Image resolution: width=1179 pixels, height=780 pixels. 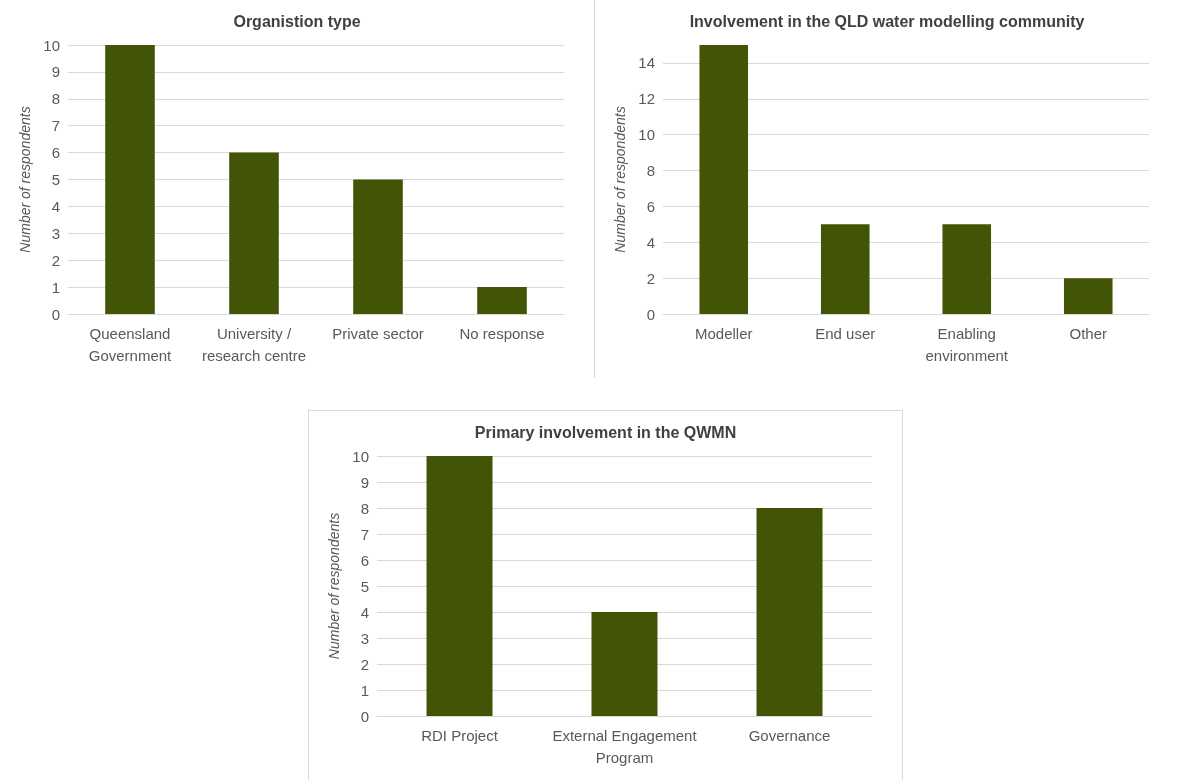 I want to click on chart-title: Organistion type, so click(x=297, y=21).